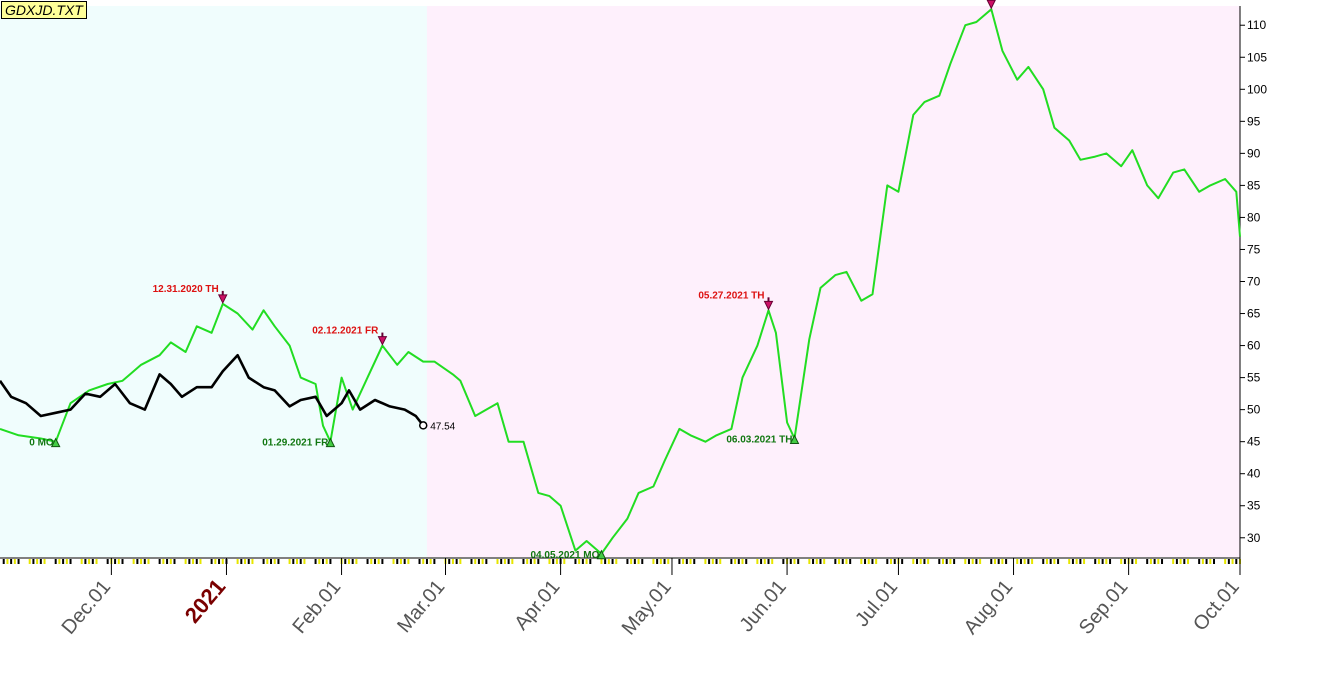 Image resolution: width=1319 pixels, height=689 pixels. Describe the element at coordinates (1254, 378) in the screenshot. I see `y-tick-label: 55` at that location.